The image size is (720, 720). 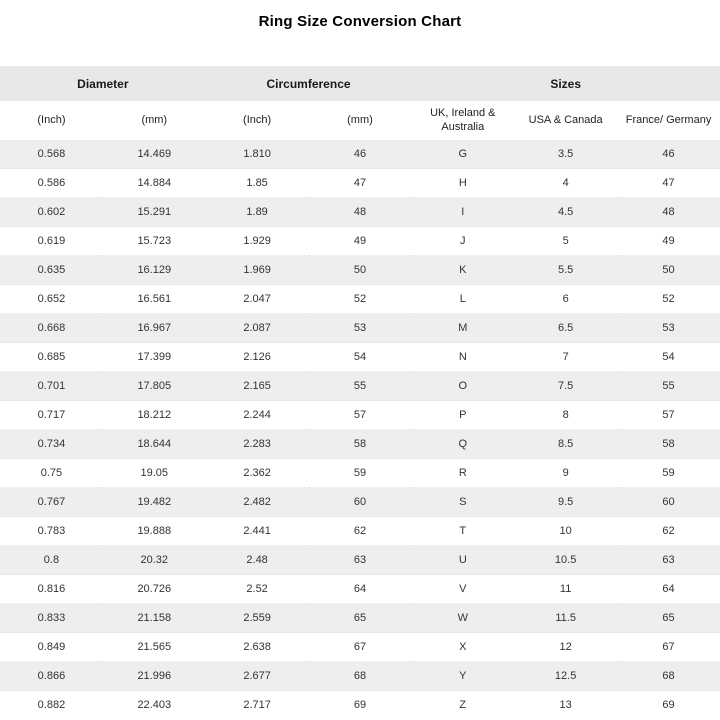 I want to click on table-cell: 21.996, so click(x=154, y=676).